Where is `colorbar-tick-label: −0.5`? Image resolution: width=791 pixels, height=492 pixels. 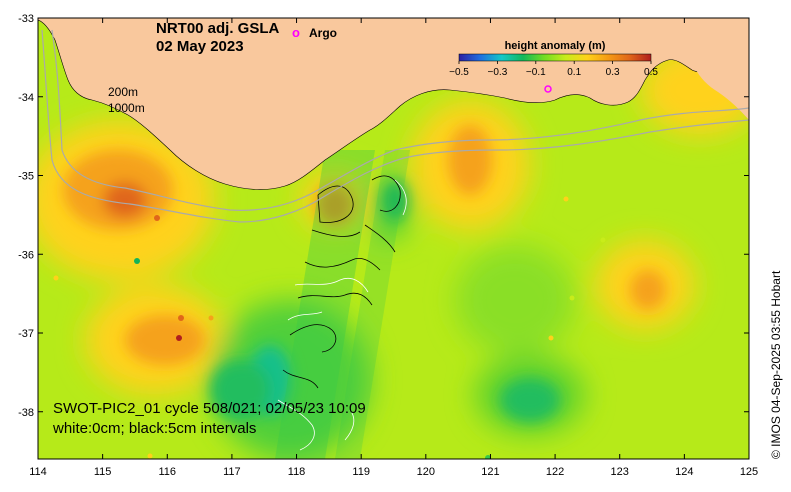
colorbar-tick-label: −0.5 is located at coordinates (459, 72).